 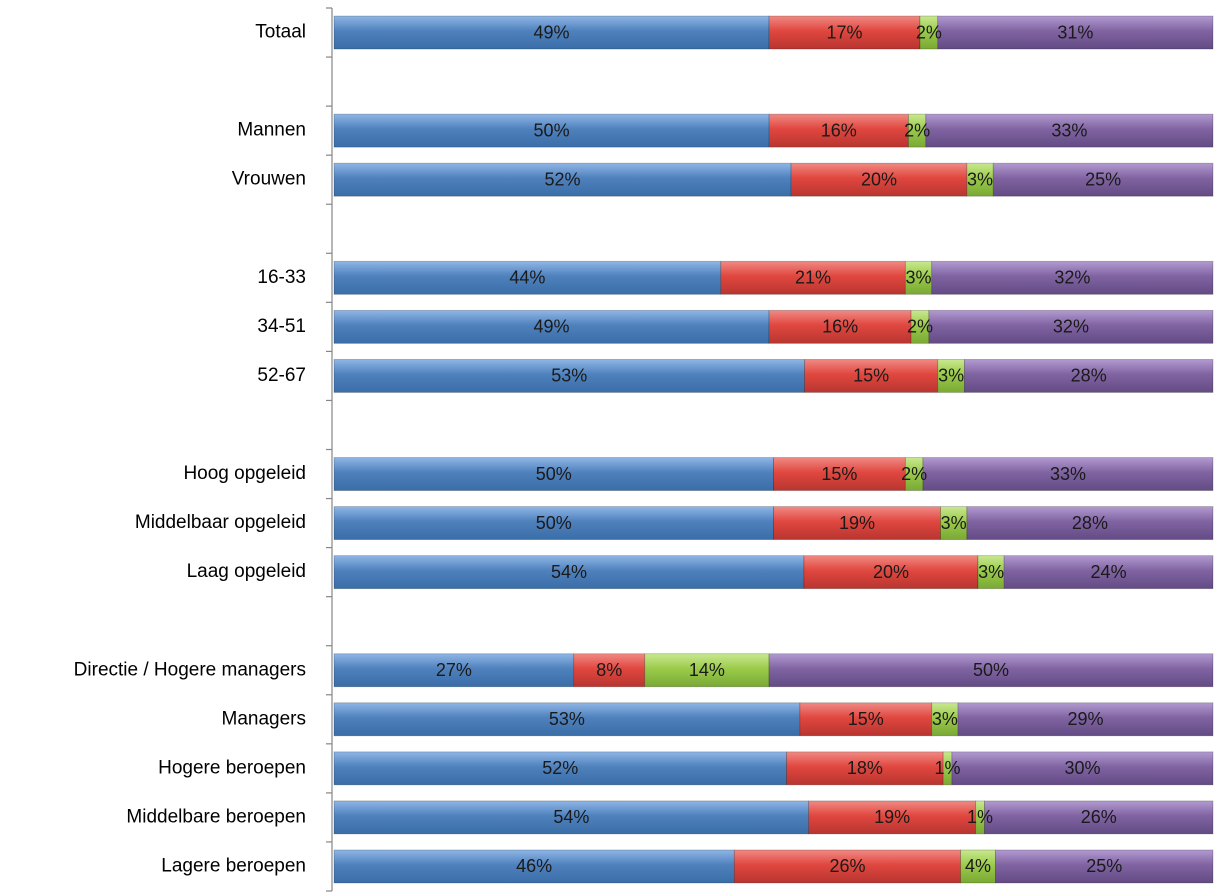 What do you see at coordinates (281, 375) in the screenshot?
I see `category-label: 52-67` at bounding box center [281, 375].